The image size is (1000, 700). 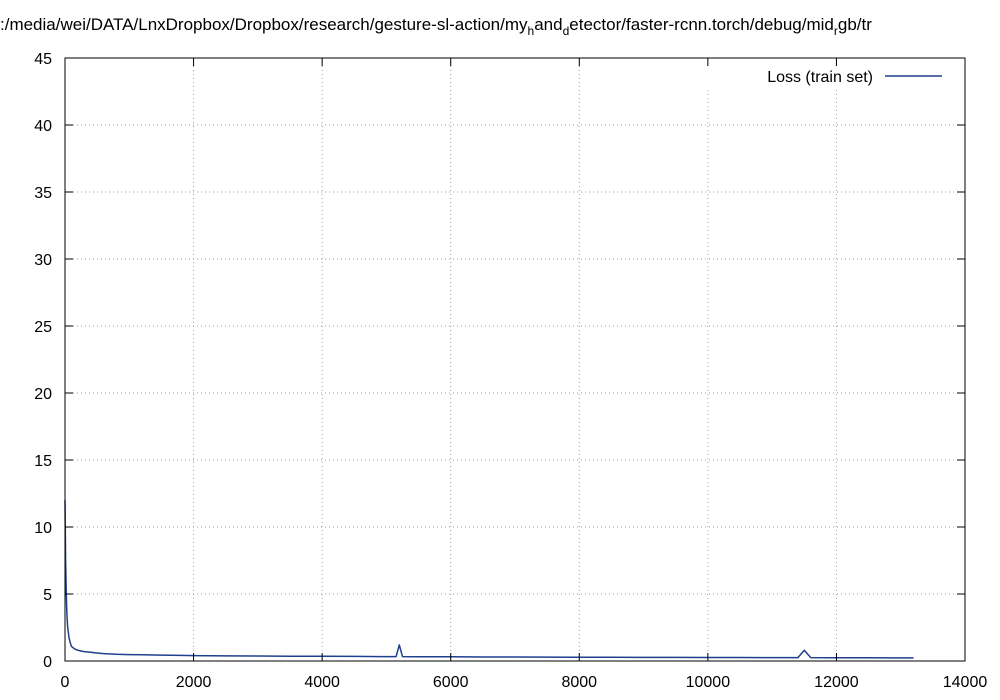 What do you see at coordinates (820, 77) in the screenshot?
I see `legend-label: Loss (train set)` at bounding box center [820, 77].